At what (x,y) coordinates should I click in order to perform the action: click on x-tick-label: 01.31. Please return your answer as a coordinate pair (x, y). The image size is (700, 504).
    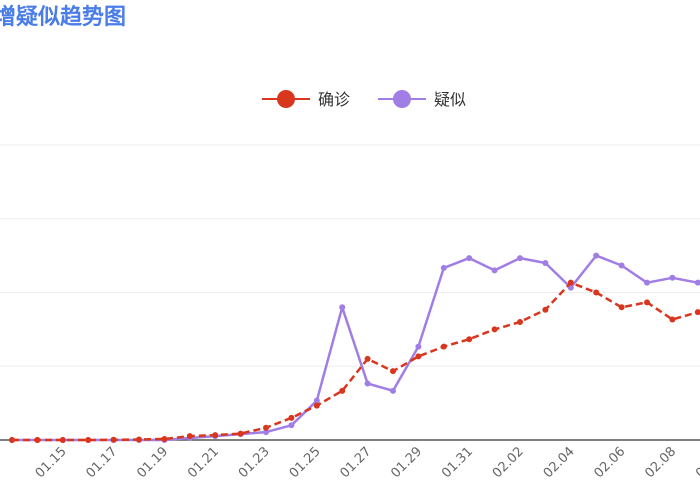
    Looking at the image, I should click on (457, 462).